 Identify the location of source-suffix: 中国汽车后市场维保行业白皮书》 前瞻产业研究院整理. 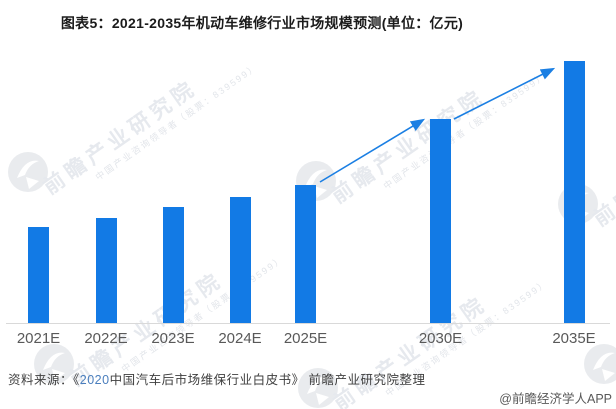
(267, 380).